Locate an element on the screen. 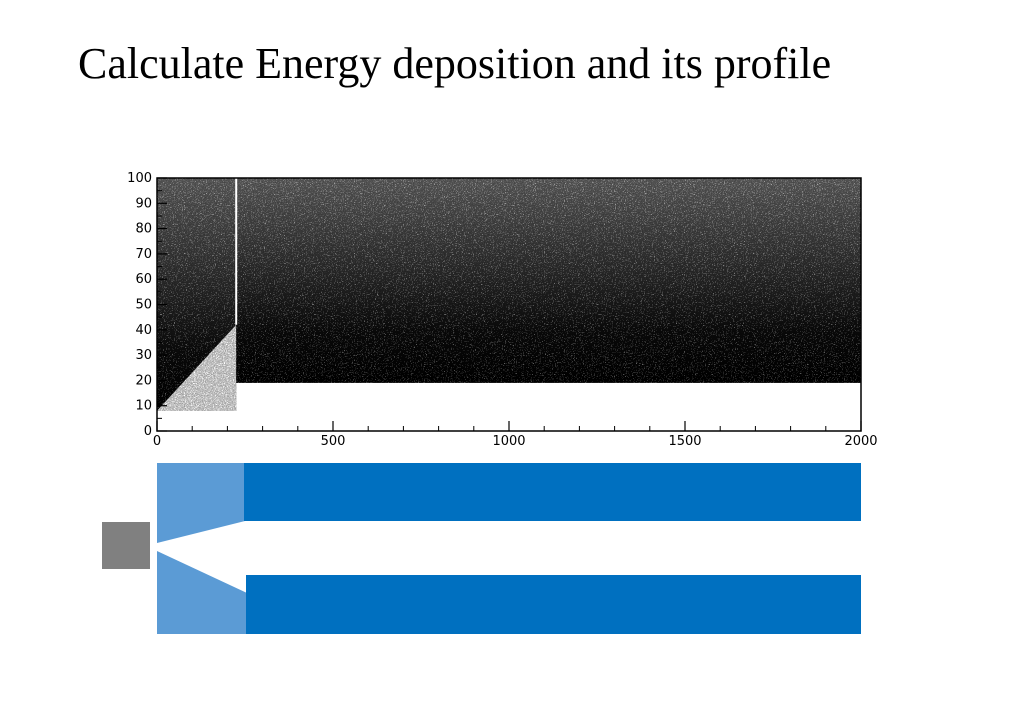 The height and width of the screenshot is (709, 1024). x-tick-label: 1000 is located at coordinates (508, 441).